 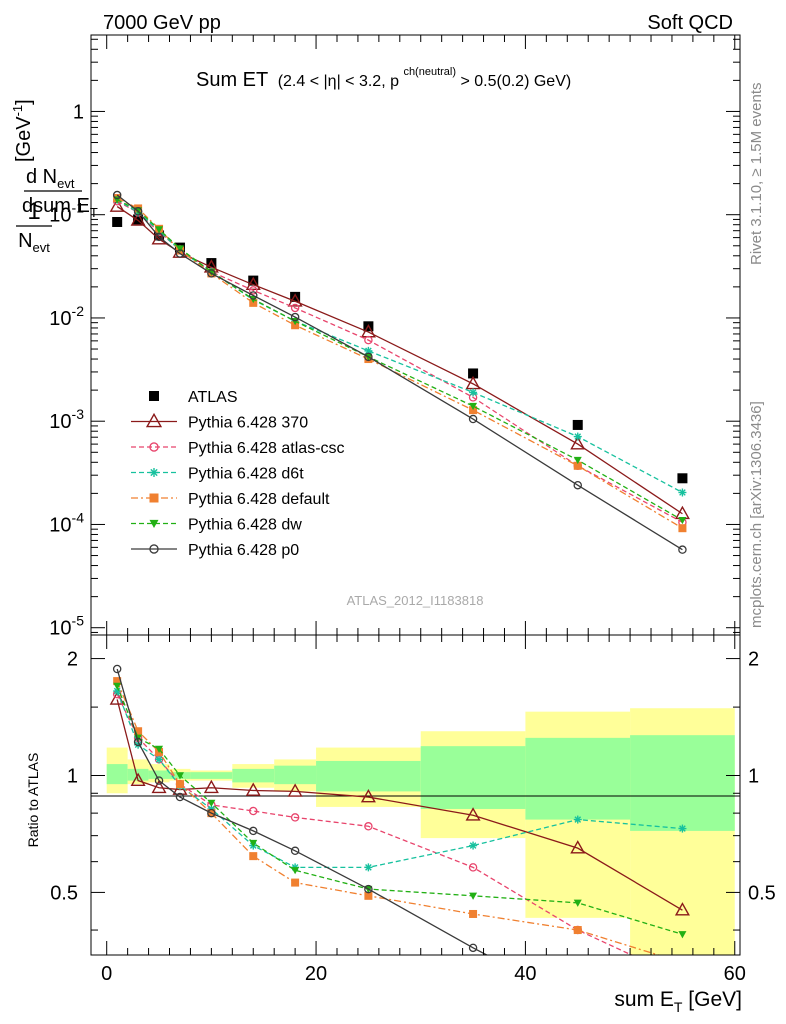 What do you see at coordinates (154, 472) in the screenshot?
I see `legend-marker-pythia-6-428-d6t-stroke` at bounding box center [154, 472].